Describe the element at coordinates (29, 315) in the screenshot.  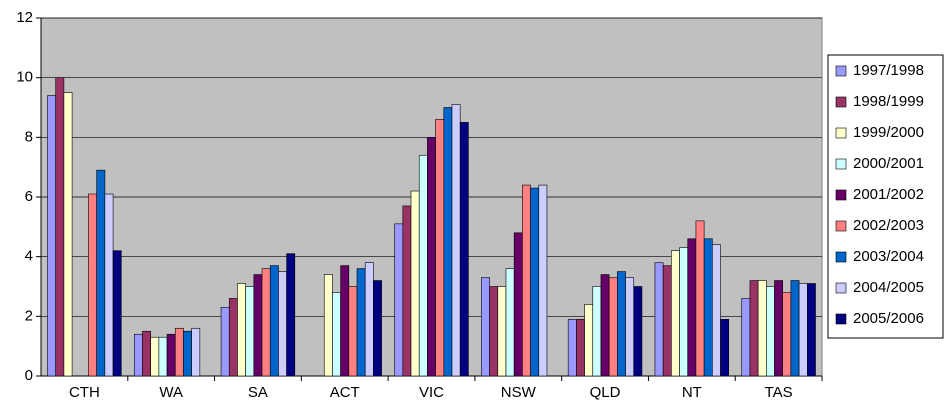
I see `y-tick-label: 2` at that location.